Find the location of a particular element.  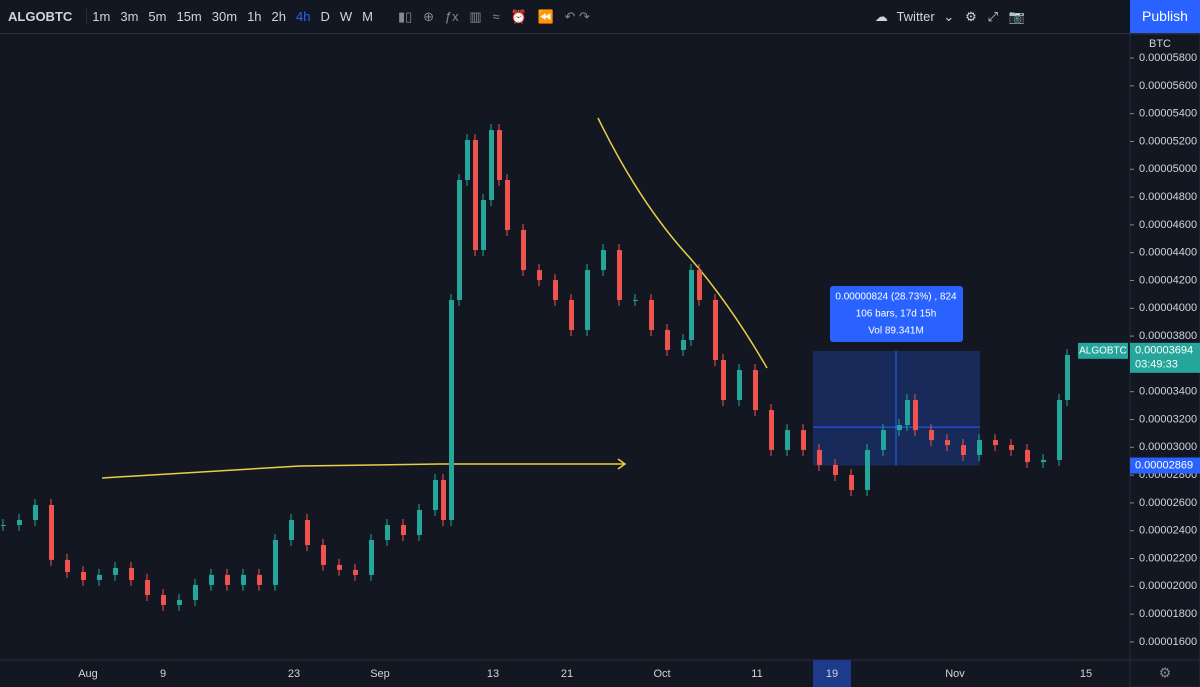

settings-icon: ⚙ is located at coordinates (1165, 673).